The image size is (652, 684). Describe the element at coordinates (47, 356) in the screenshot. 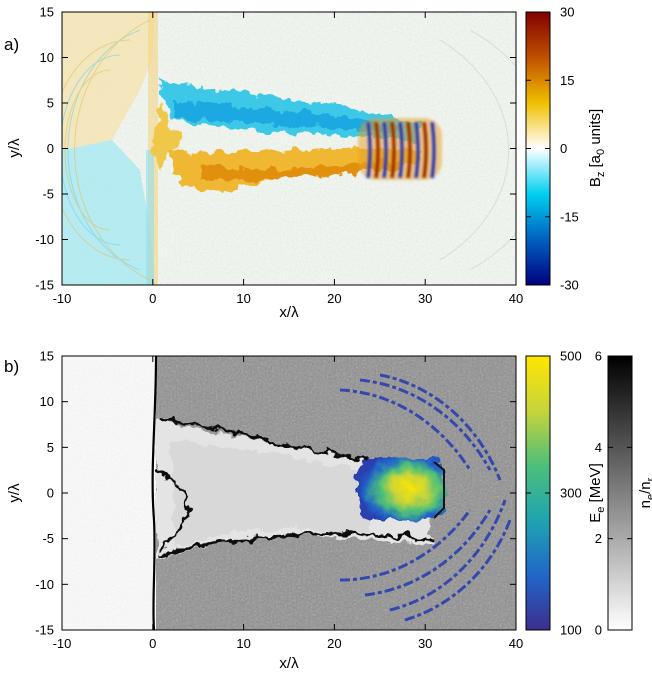

I see `panel-b-ytick-label: 15` at that location.